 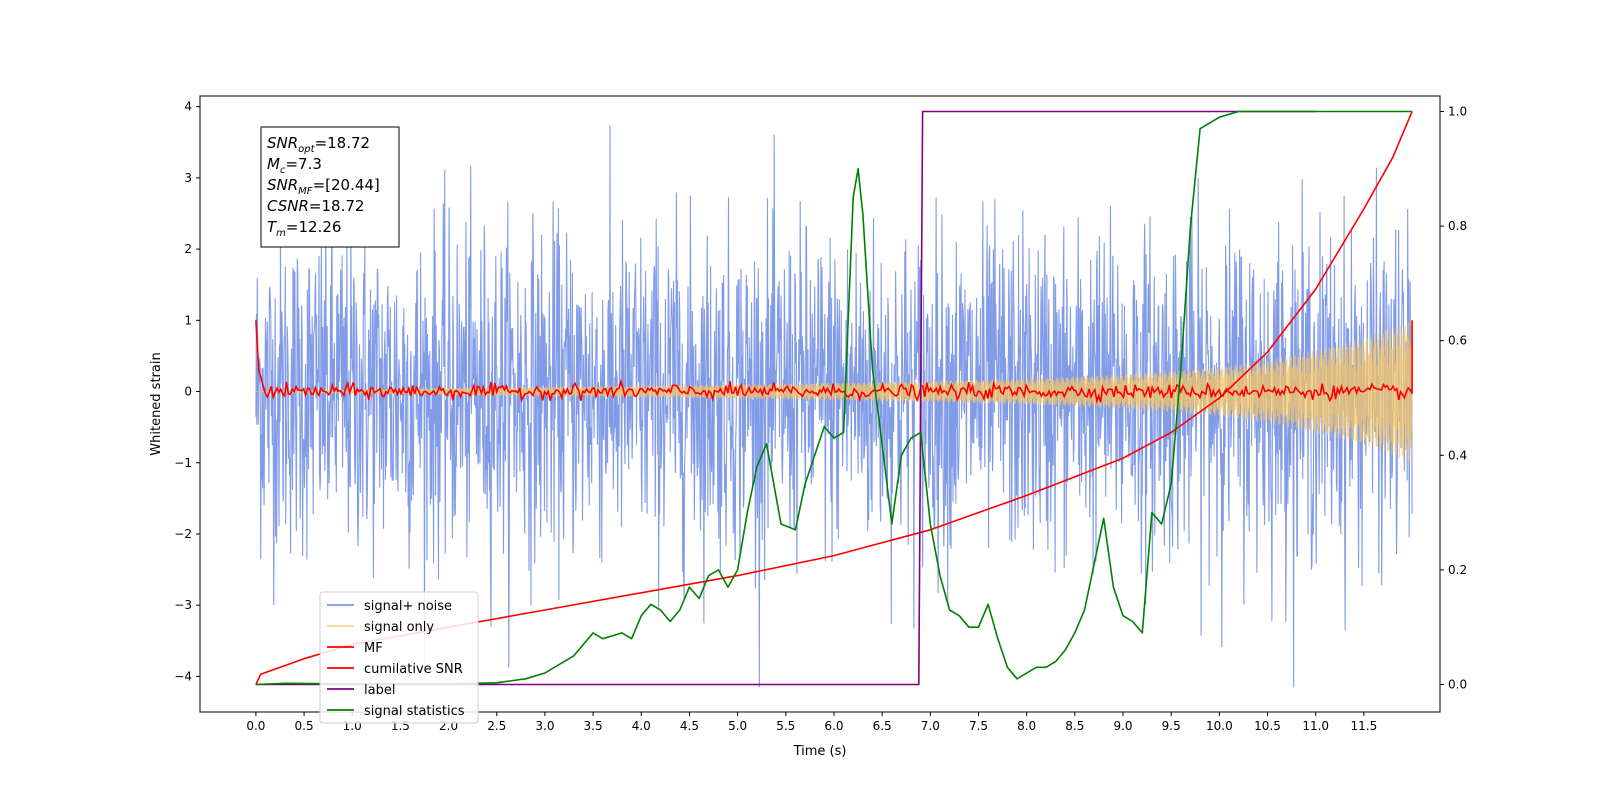 What do you see at coordinates (304, 726) in the screenshot?
I see `x-tick-label: 0.5` at bounding box center [304, 726].